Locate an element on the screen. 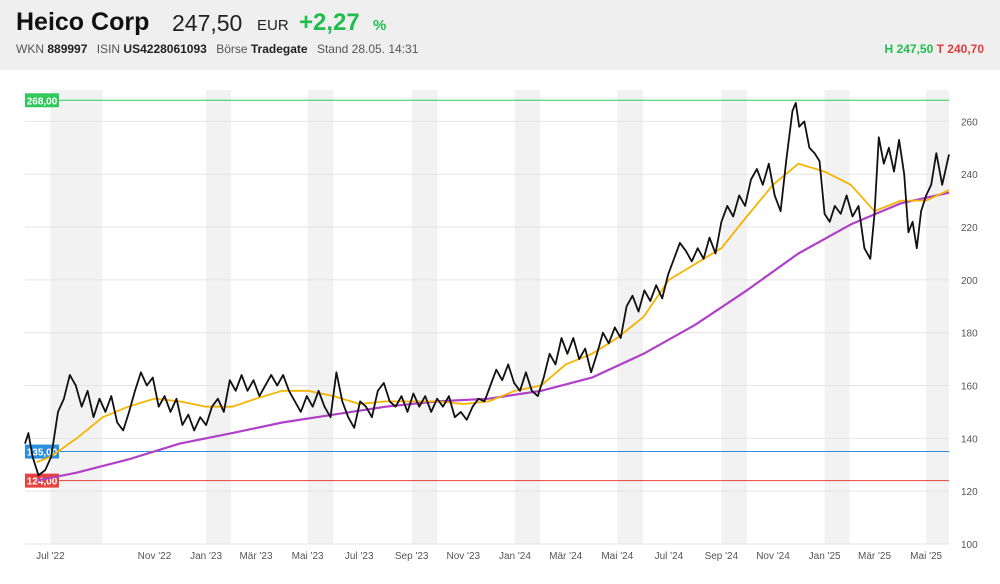  y-tick-label: 100 is located at coordinates (969, 545).